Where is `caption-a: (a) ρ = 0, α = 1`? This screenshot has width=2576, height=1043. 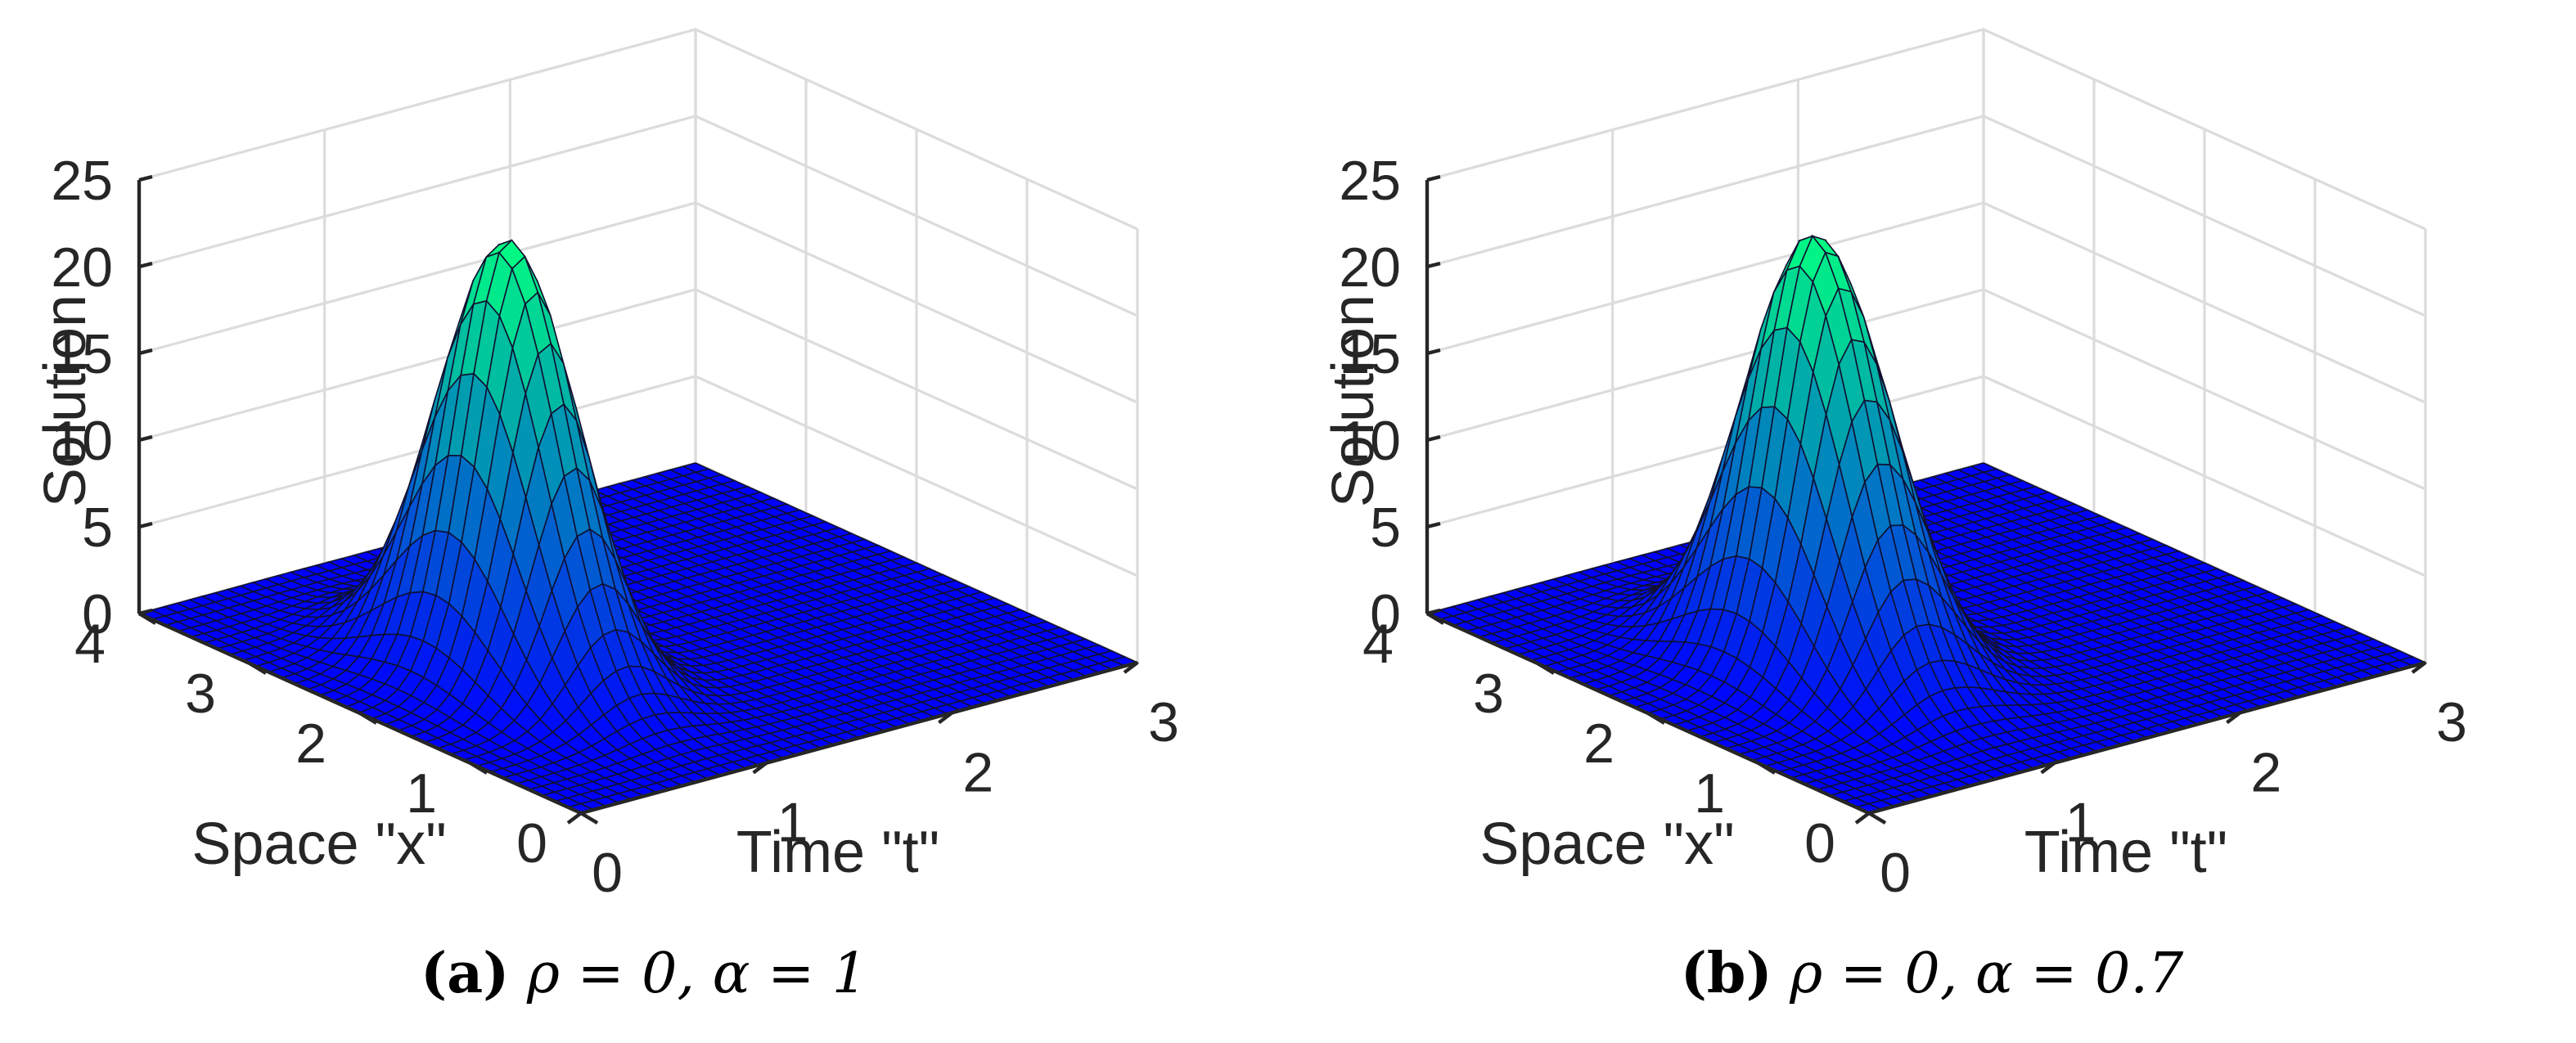 caption-a: (a) ρ = 0, α = 1 is located at coordinates (644, 973).